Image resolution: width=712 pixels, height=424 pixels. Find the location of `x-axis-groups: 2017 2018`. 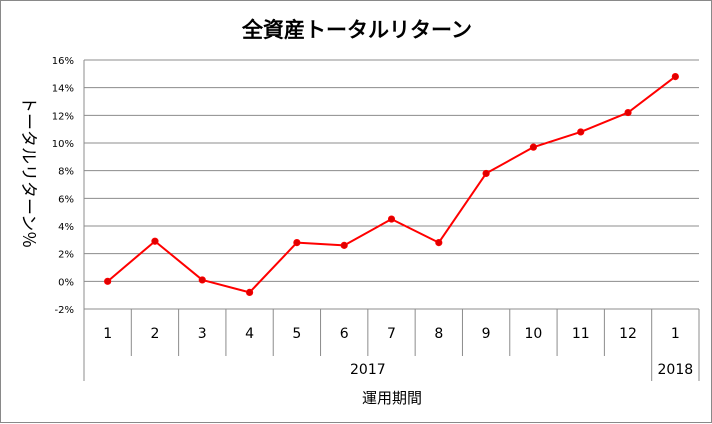

x-axis-groups: 2017 2018 is located at coordinates (521, 370).